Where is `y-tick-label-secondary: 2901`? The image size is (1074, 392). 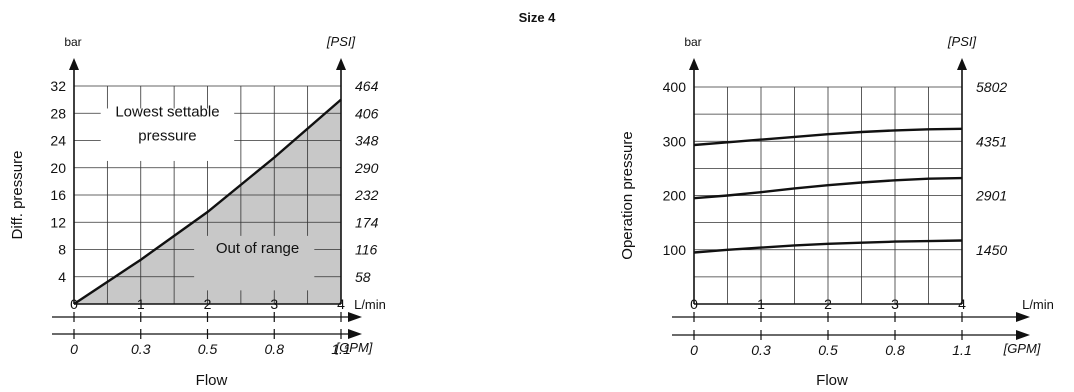
y-tick-label-secondary: 2901 is located at coordinates (991, 196).